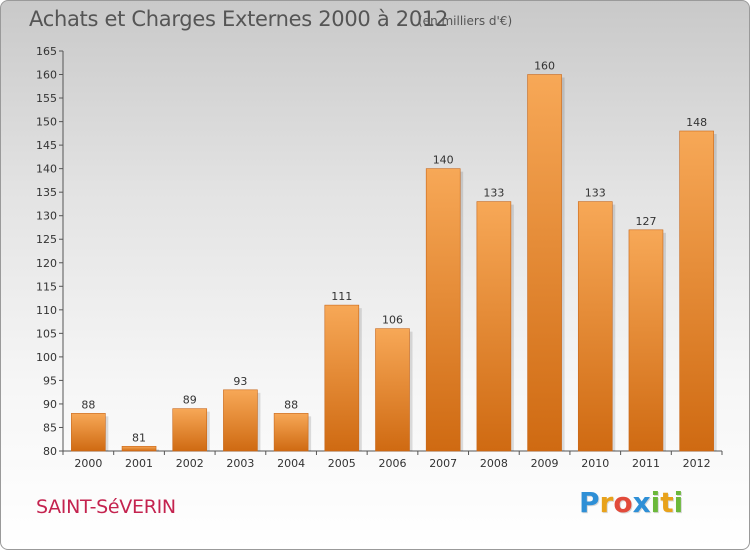 The image size is (750, 550). What do you see at coordinates (46, 310) in the screenshot?
I see `y-tick-label: 110` at bounding box center [46, 310].